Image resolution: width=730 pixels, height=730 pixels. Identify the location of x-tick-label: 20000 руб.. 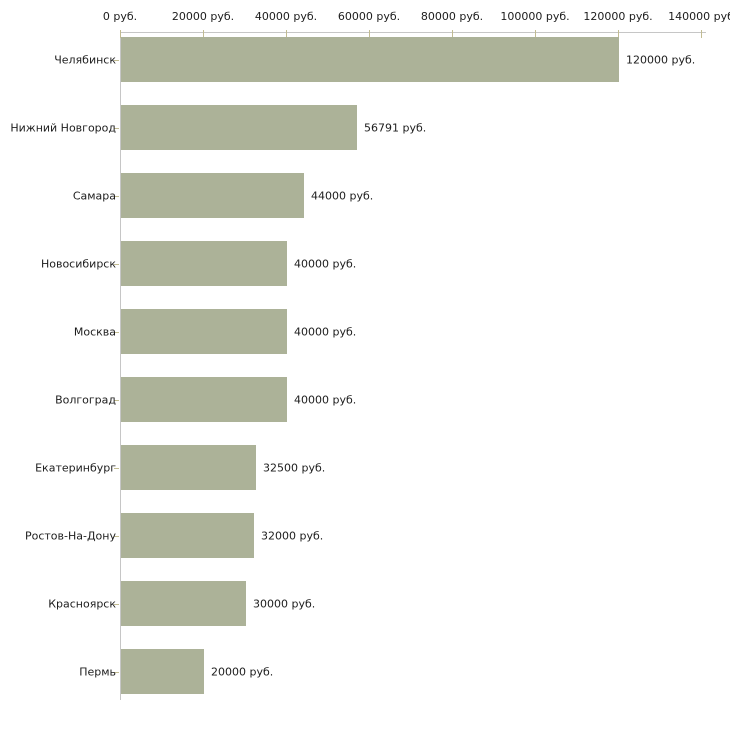
(203, 16).